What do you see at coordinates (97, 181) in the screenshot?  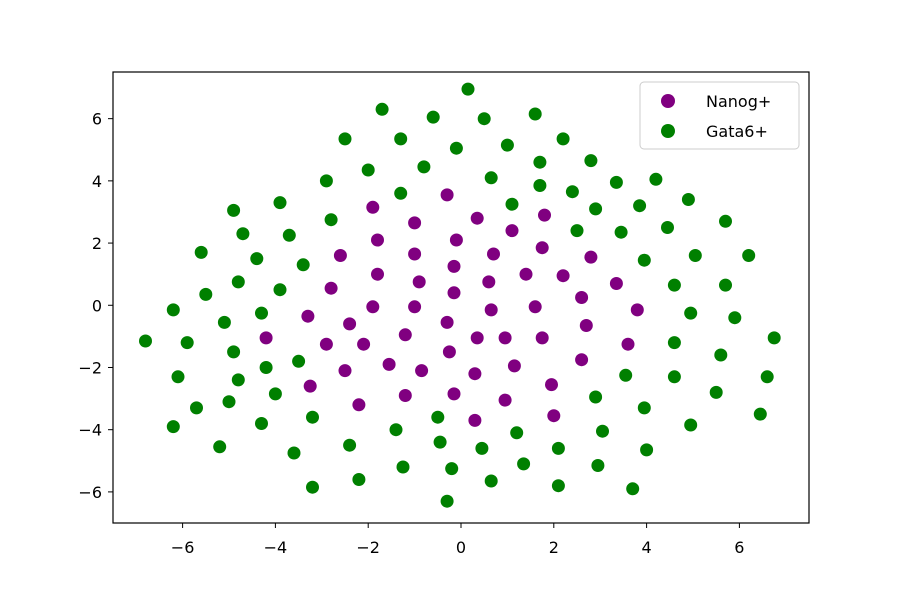 I see `y-tick-label: 4` at bounding box center [97, 181].